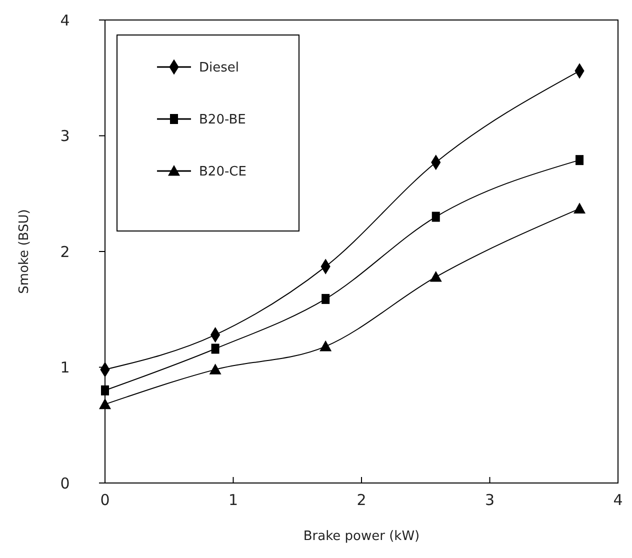 The image size is (632, 558). What do you see at coordinates (233, 500) in the screenshot?
I see `x-tick-label: 1` at bounding box center [233, 500].